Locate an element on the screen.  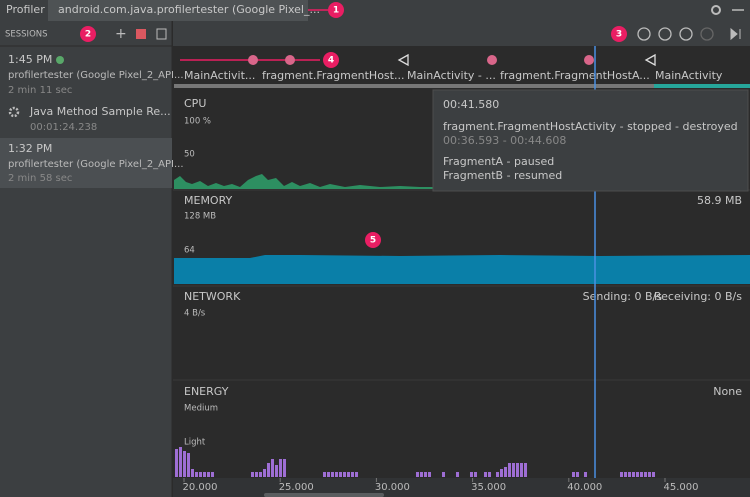
axis-label: 128 MB is located at coordinates (200, 217).